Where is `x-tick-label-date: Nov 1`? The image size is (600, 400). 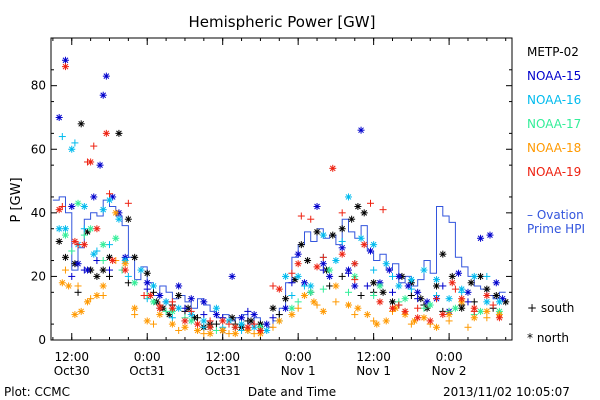 x-tick-label-date: Nov 1 is located at coordinates (373, 371).